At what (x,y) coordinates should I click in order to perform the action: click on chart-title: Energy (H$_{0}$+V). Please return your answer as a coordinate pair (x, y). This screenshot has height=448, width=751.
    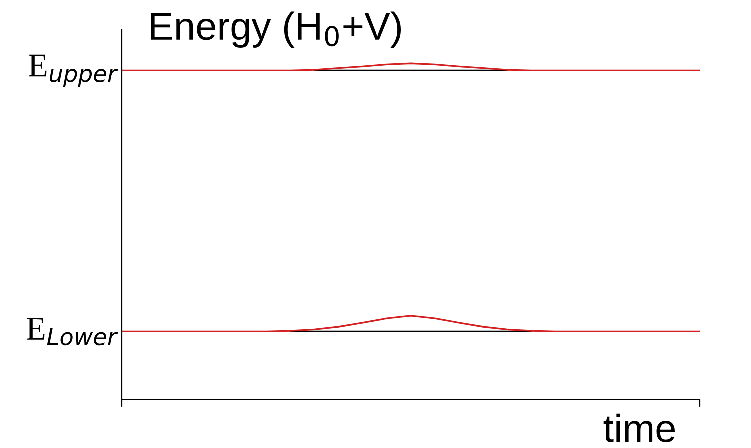
    Looking at the image, I should click on (276, 30).